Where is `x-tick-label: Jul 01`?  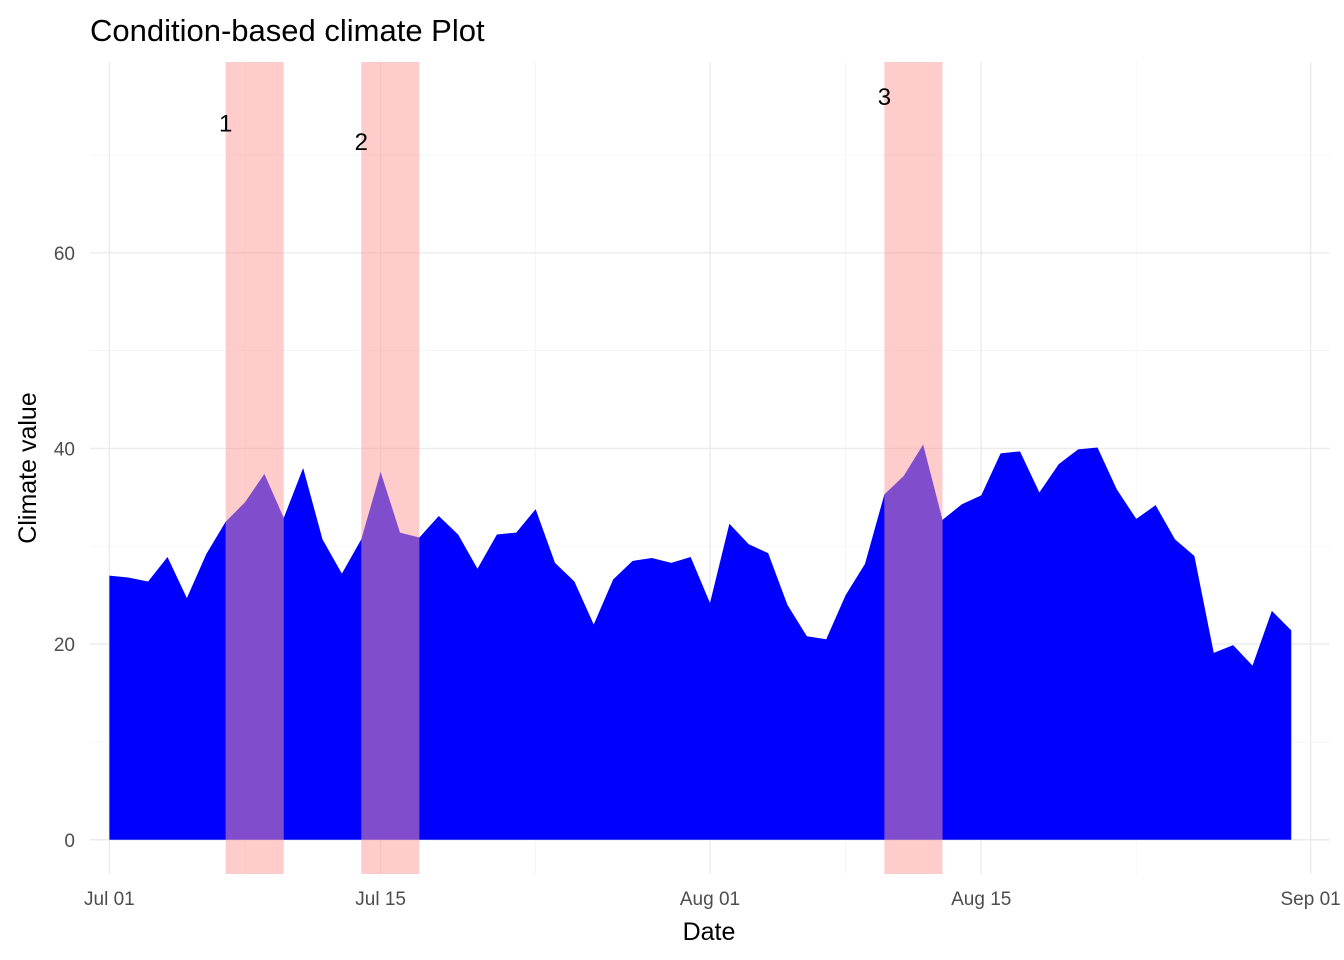 x-tick-label: Jul 01 is located at coordinates (109, 899).